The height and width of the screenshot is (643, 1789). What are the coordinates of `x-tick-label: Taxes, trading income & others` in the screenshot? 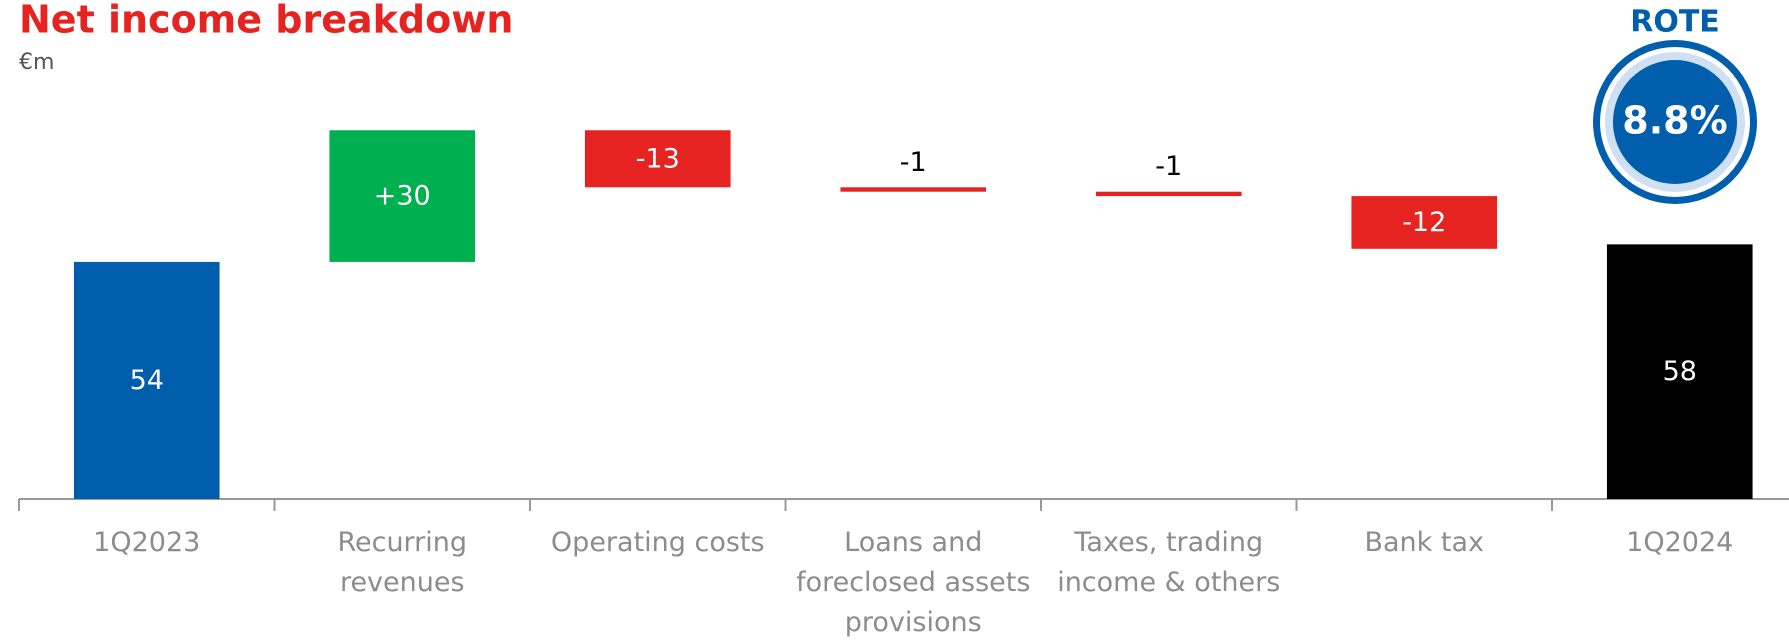 It's located at (1169, 562).